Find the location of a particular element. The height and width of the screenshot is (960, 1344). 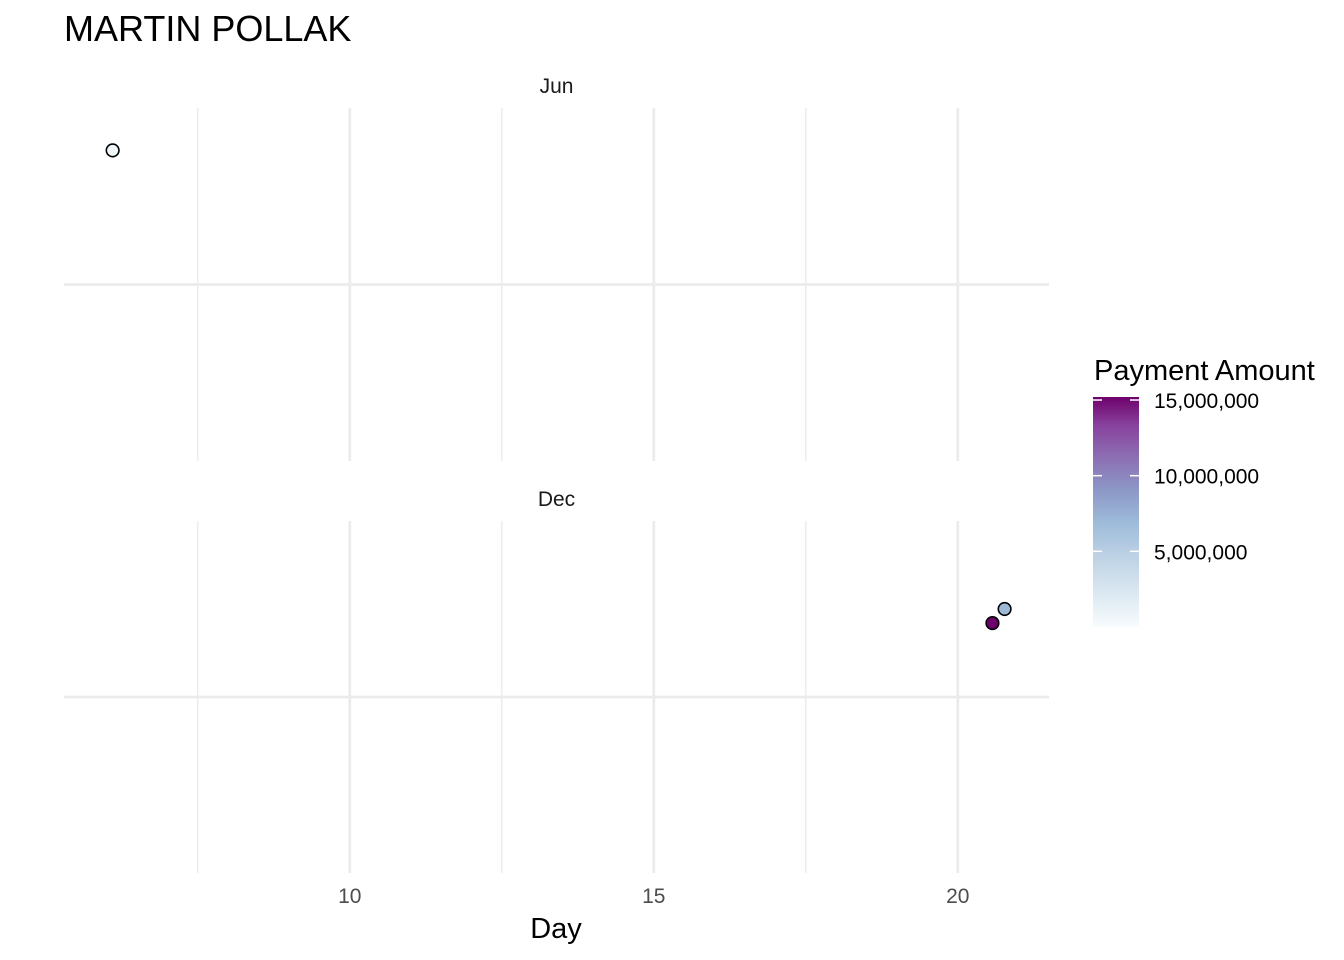

panel-strip-label: Jun is located at coordinates (557, 86).